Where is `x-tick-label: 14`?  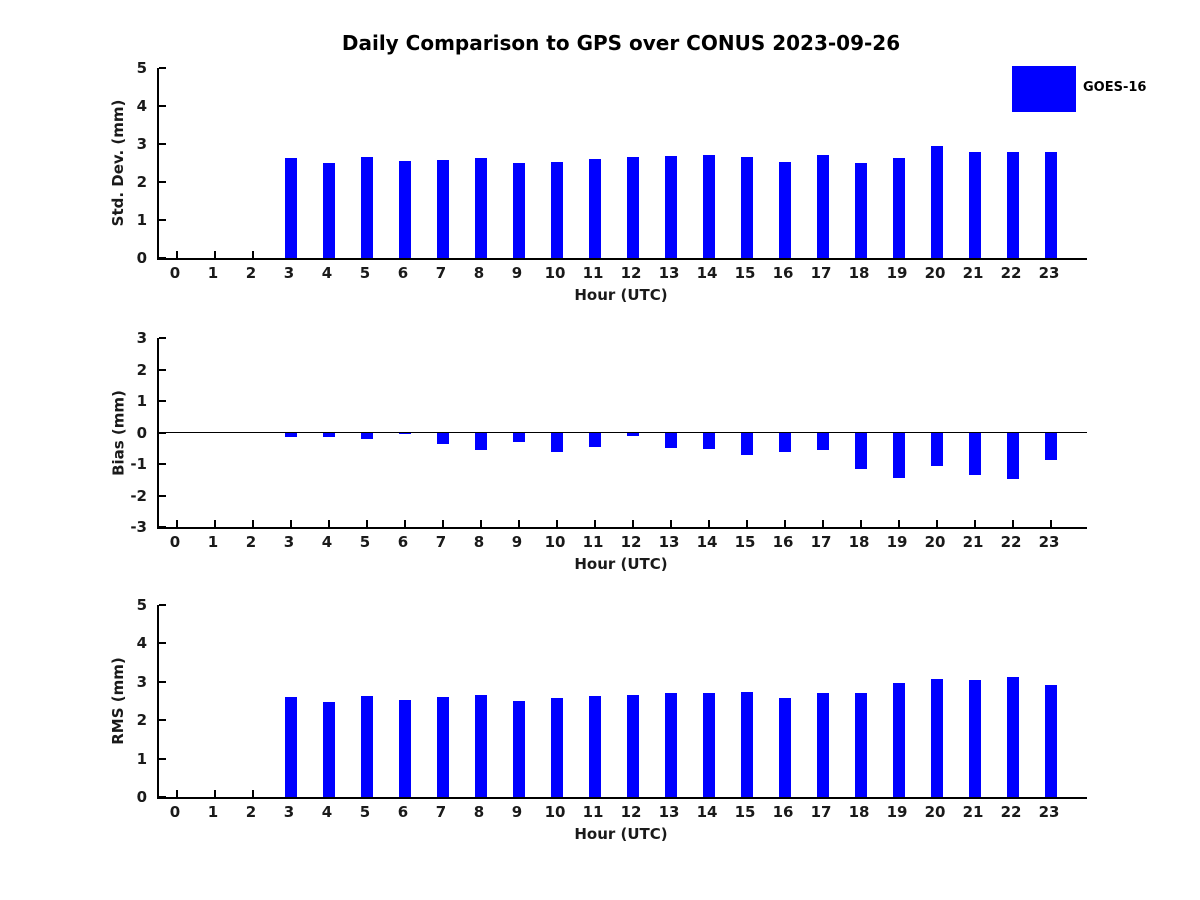 x-tick-label: 14 is located at coordinates (707, 542).